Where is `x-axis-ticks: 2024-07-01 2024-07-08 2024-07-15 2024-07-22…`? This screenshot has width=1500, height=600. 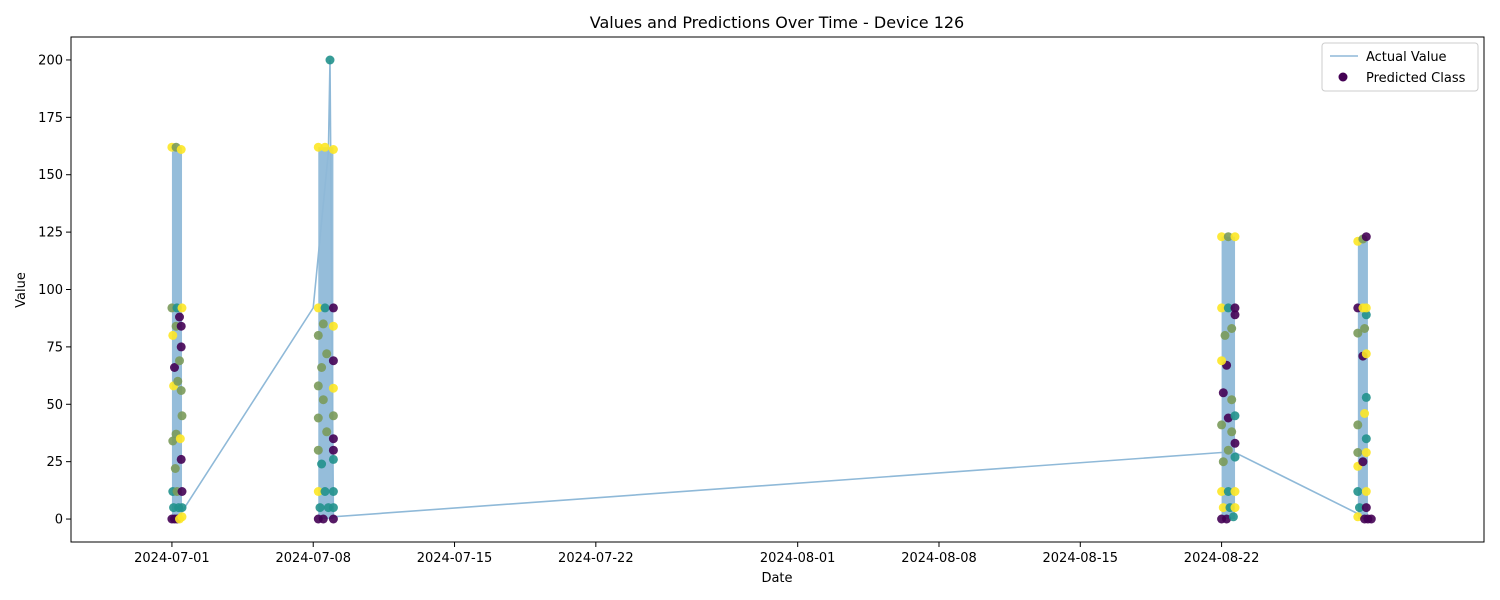
x-axis-ticks: 2024-07-01 2024-07-08 2024-07-15 2024-07-22… is located at coordinates (696, 554).